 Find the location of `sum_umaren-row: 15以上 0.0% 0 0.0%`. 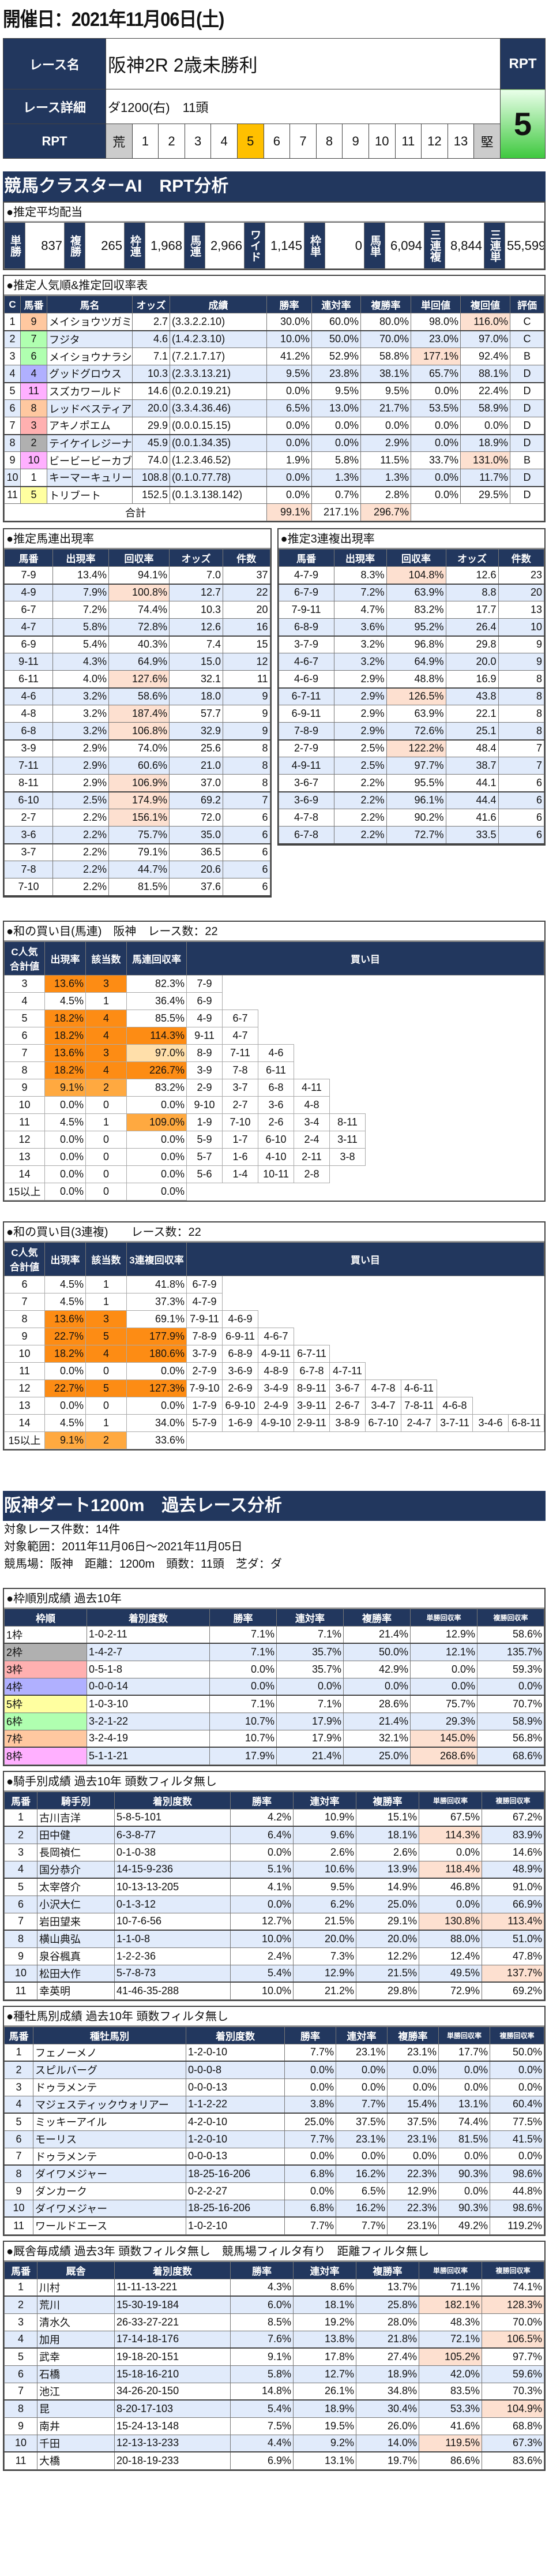

sum_umaren-row: 15以上 0.0% 0 0.0% is located at coordinates (274, 1191).